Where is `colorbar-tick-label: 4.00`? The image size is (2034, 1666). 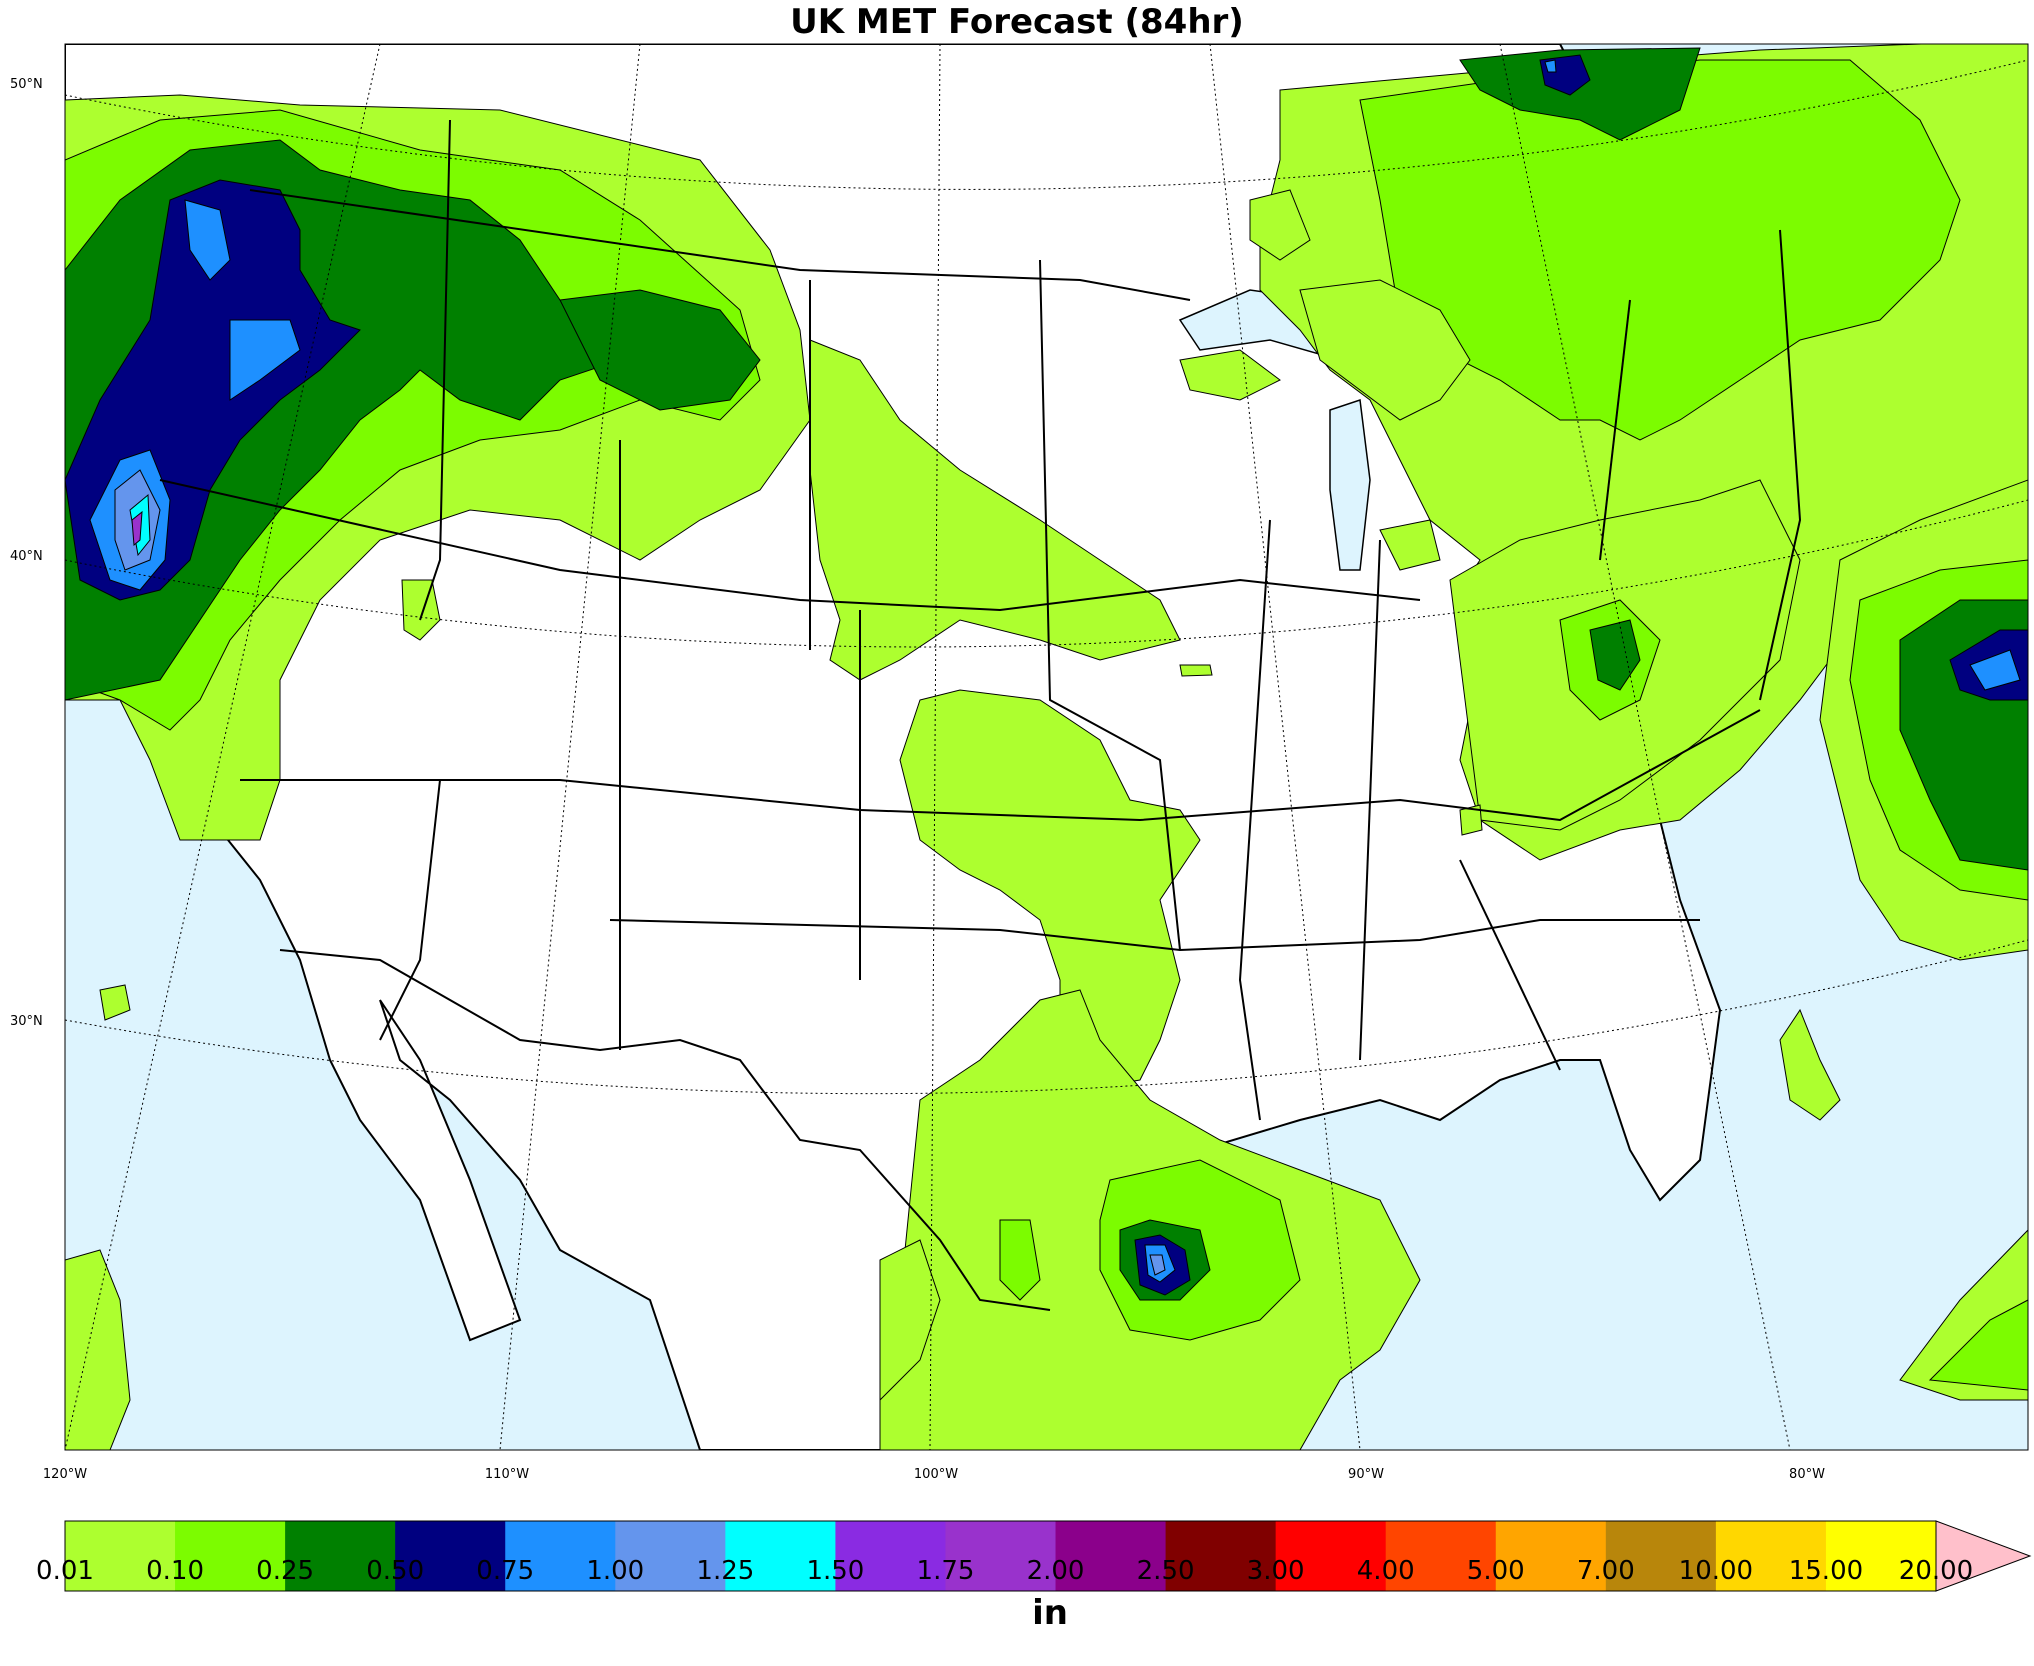
colorbar-tick-label: 4.00 is located at coordinates (1385, 1571).